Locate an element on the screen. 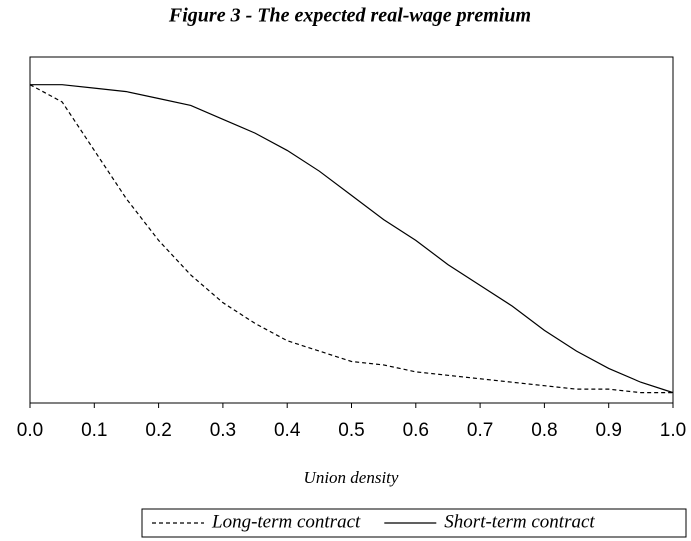  x-tick-label: 0.1 is located at coordinates (94, 430).